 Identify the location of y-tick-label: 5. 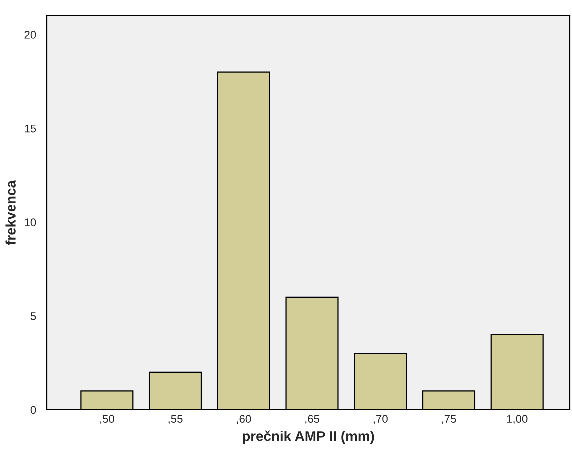
(33, 316).